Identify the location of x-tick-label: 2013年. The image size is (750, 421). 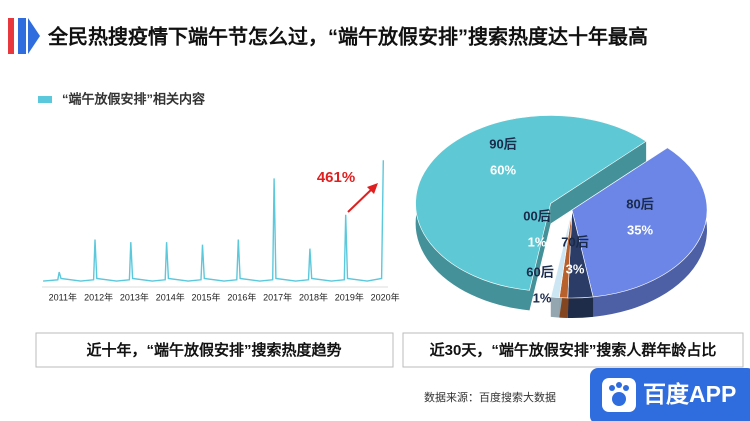
(134, 296).